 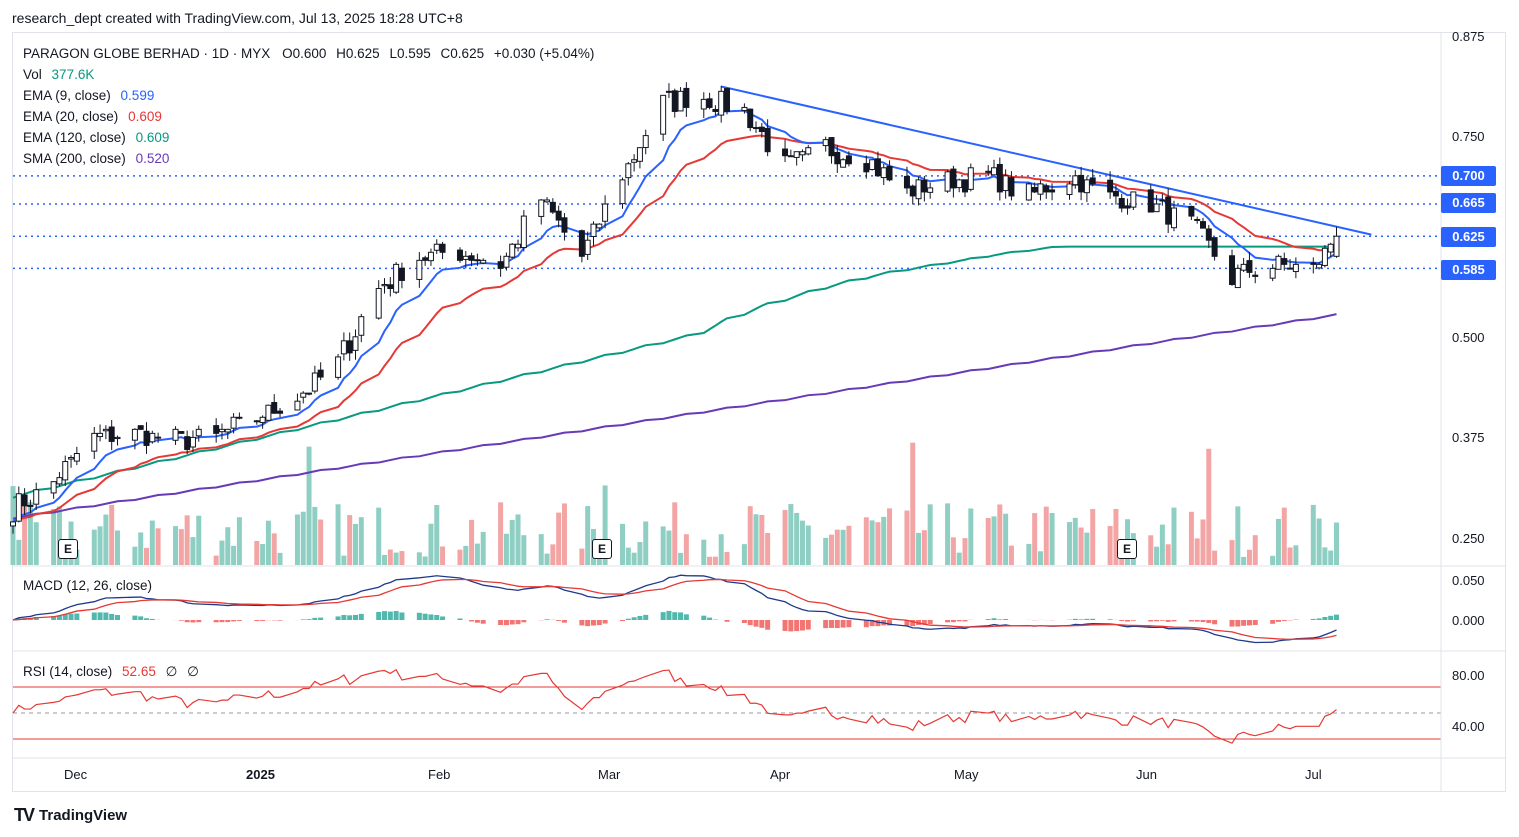 What do you see at coordinates (171, 671) in the screenshot?
I see `rsi-na1: ∅` at bounding box center [171, 671].